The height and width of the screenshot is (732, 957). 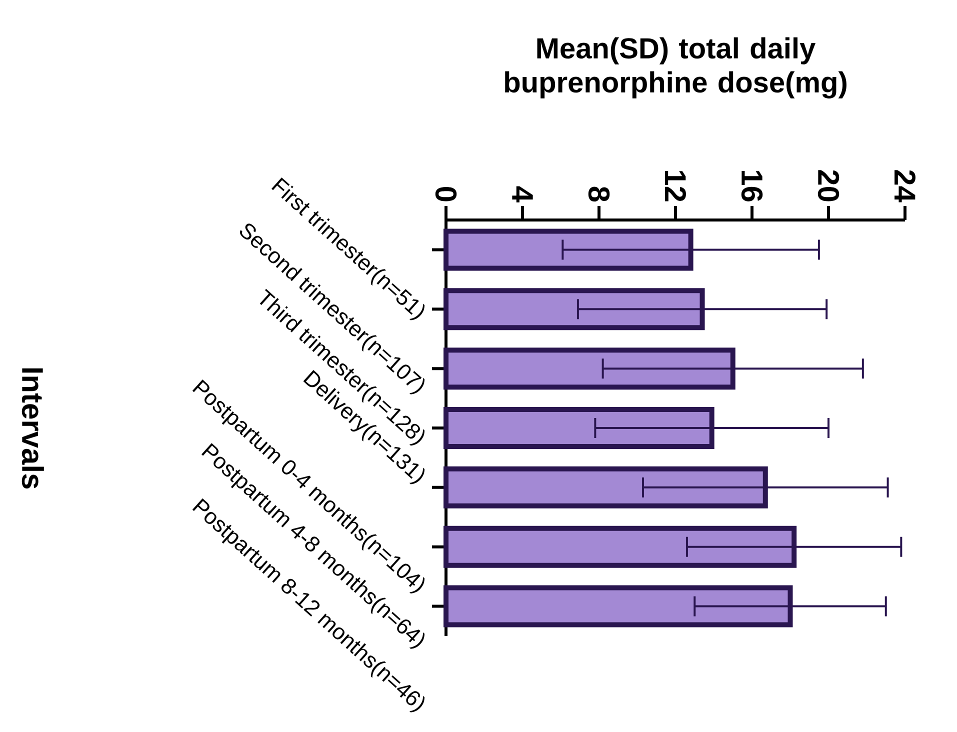 I want to click on x-tick-label: 12, so click(x=675, y=186).